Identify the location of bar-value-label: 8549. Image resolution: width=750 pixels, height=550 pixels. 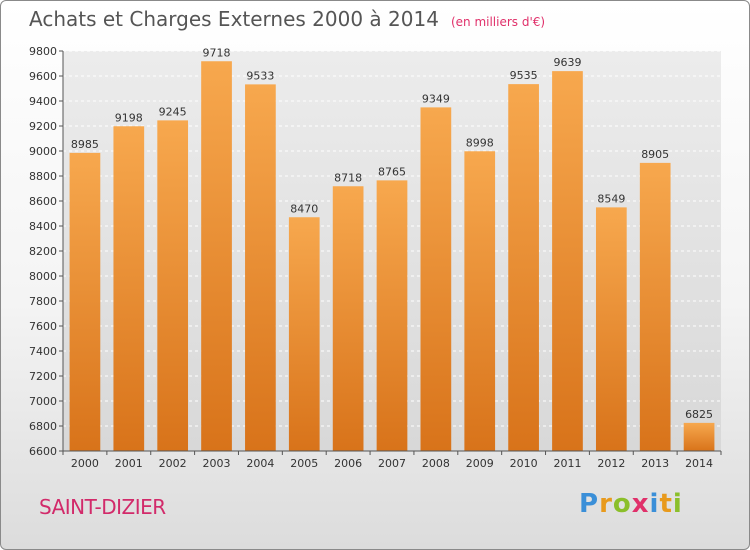
(611, 198).